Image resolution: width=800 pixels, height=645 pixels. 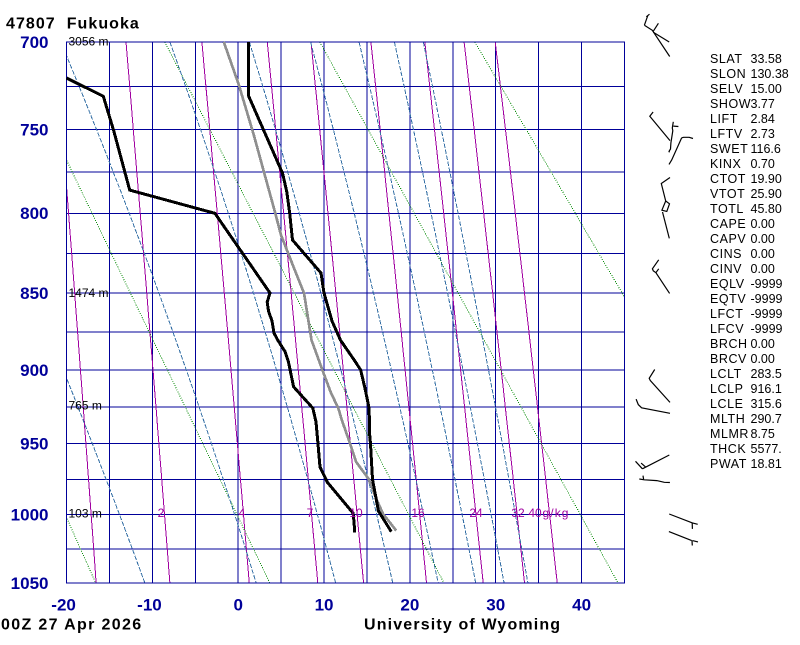 What do you see at coordinates (770, 74) in the screenshot?
I see `svg-text: 130.38` at bounding box center [770, 74].